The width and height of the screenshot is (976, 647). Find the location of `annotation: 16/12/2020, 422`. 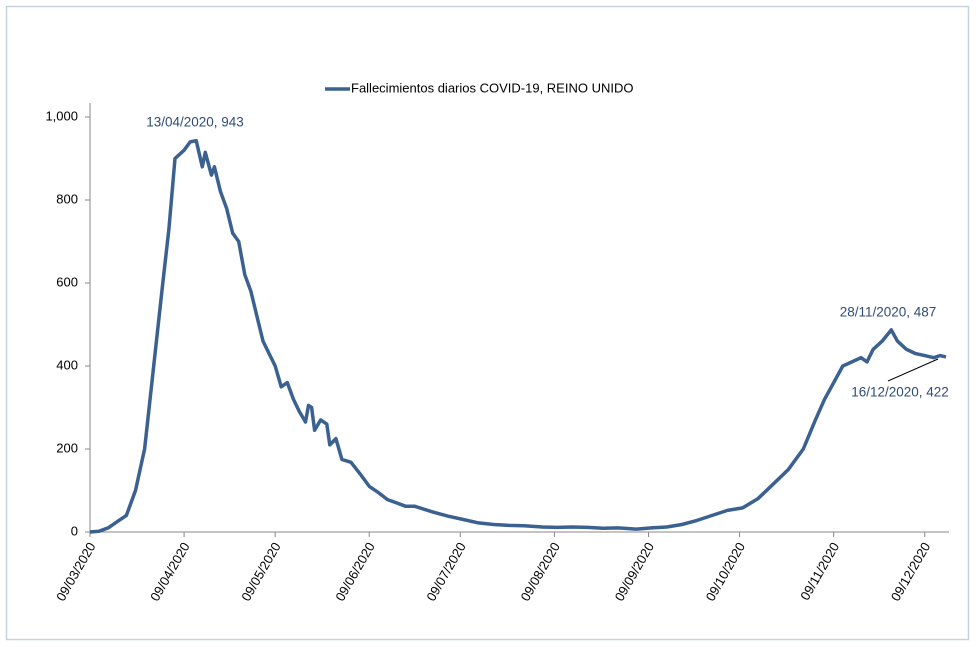

annotation: 16/12/2020, 422 is located at coordinates (900, 392).